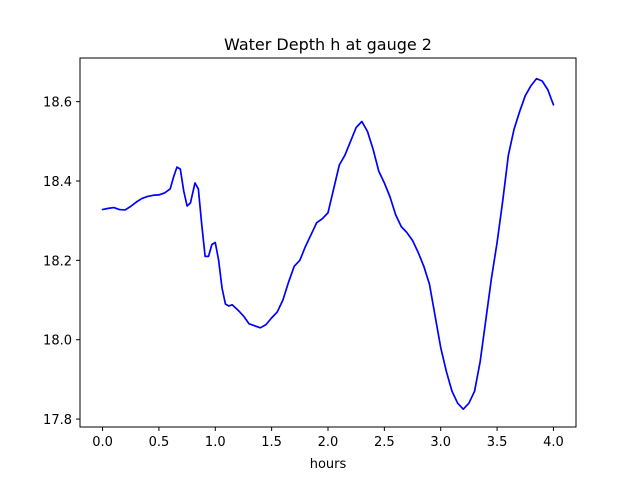  What do you see at coordinates (328, 442) in the screenshot?
I see `x-tick-label: 2.0` at bounding box center [328, 442].